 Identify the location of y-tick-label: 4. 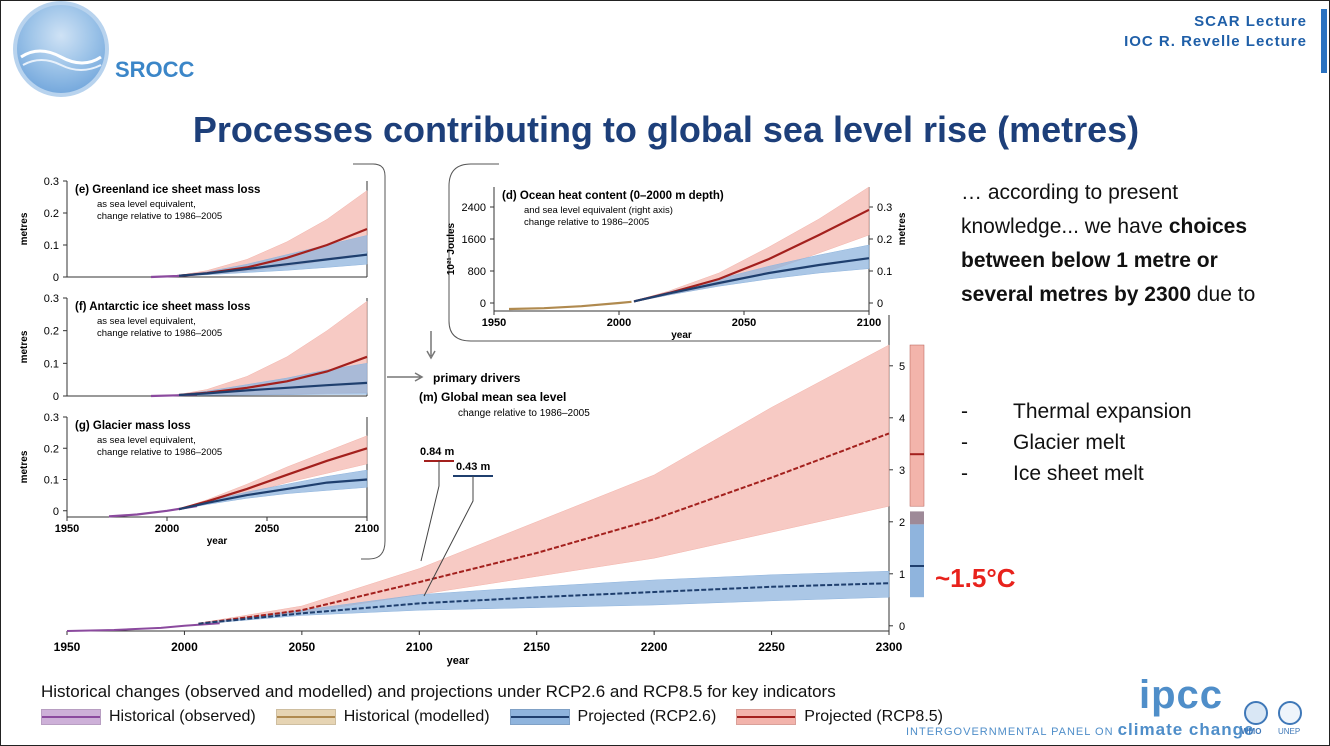
(902, 419).